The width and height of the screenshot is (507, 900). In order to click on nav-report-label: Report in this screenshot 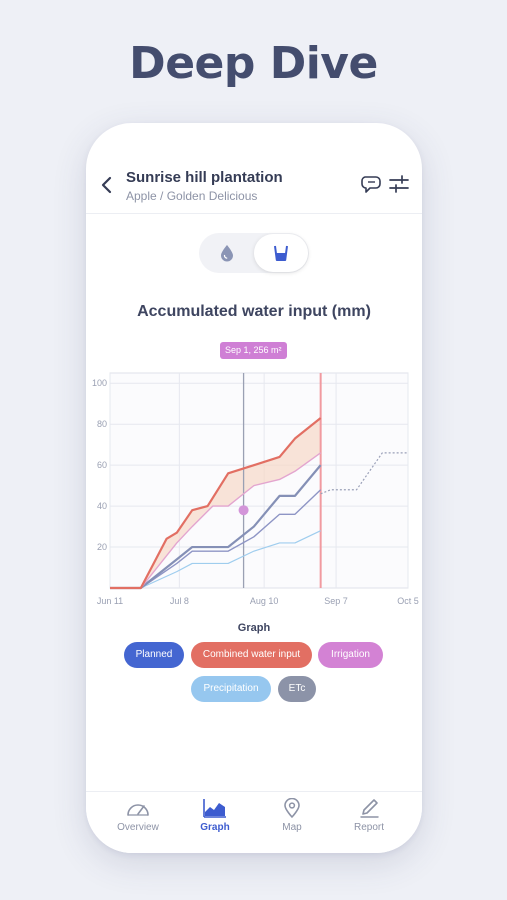, I will do `click(368, 827)`.